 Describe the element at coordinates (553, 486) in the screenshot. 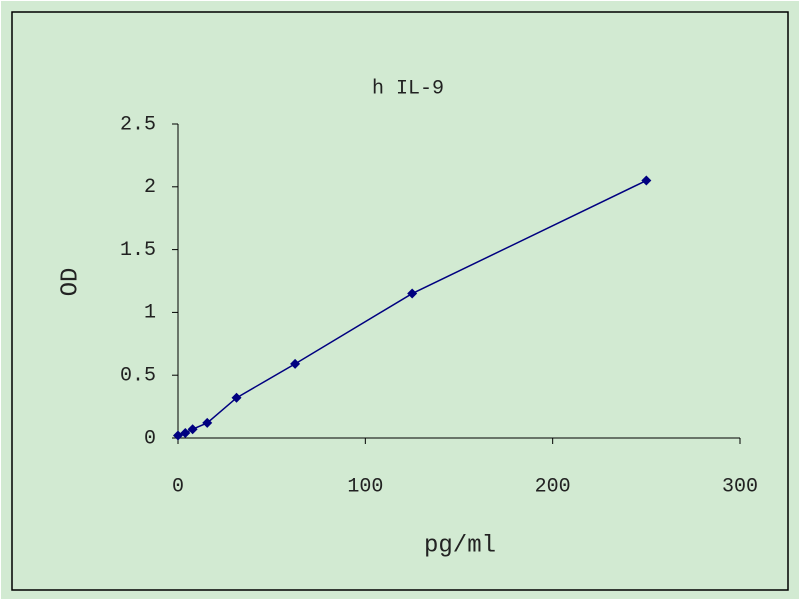

I see `x-tick-label: 200` at that location.